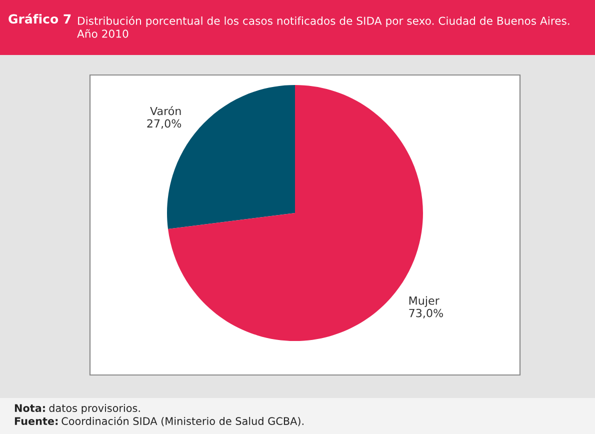  What do you see at coordinates (165, 111) in the screenshot?
I see `slice-label: Varón` at bounding box center [165, 111].